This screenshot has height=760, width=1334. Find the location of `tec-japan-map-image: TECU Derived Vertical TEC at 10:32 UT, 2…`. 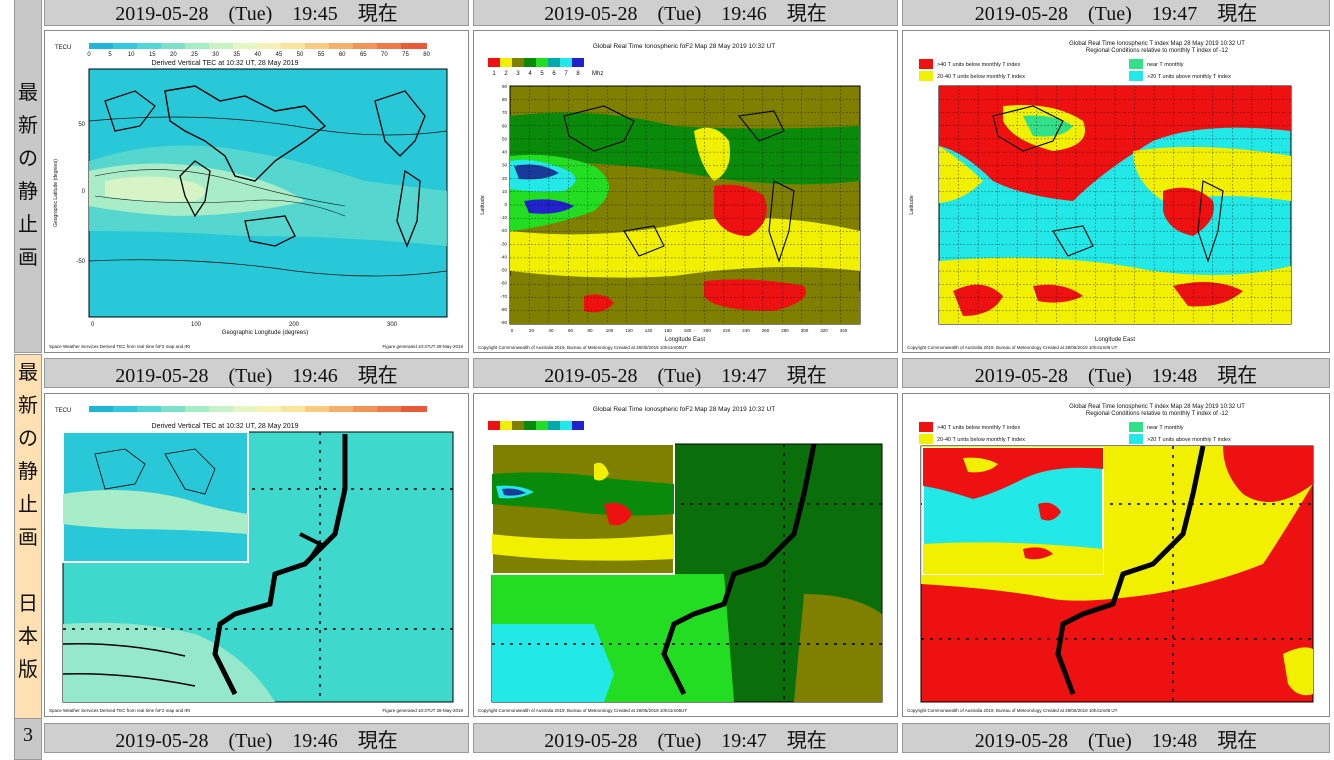

tec-japan-map-image: TECU Derived Vertical TEC at 10:32 UT, 2… is located at coordinates (256, 555).